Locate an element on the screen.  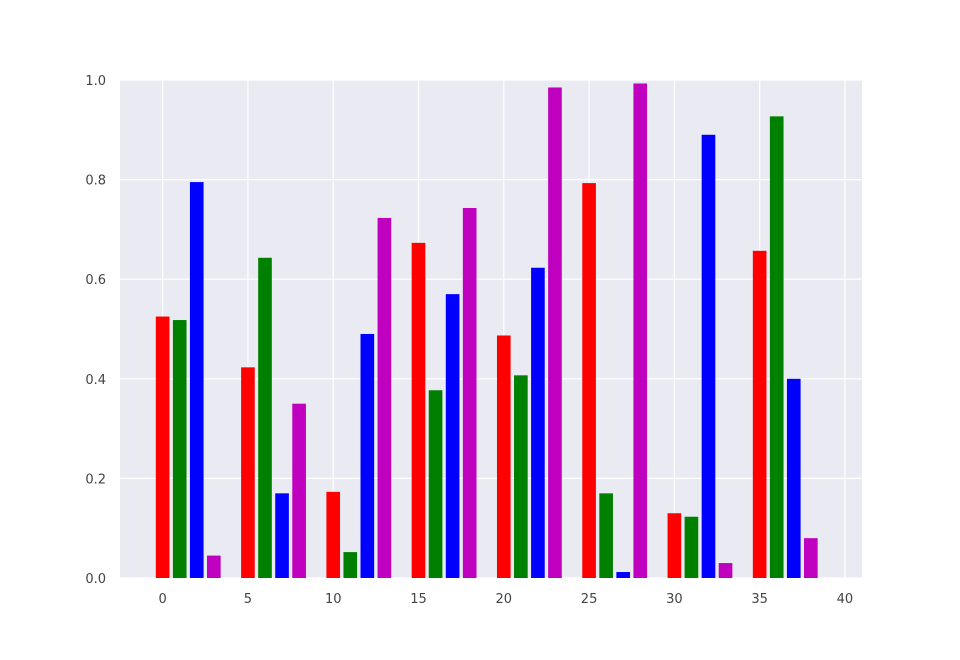
x-tick-label: 20 is located at coordinates (504, 599).